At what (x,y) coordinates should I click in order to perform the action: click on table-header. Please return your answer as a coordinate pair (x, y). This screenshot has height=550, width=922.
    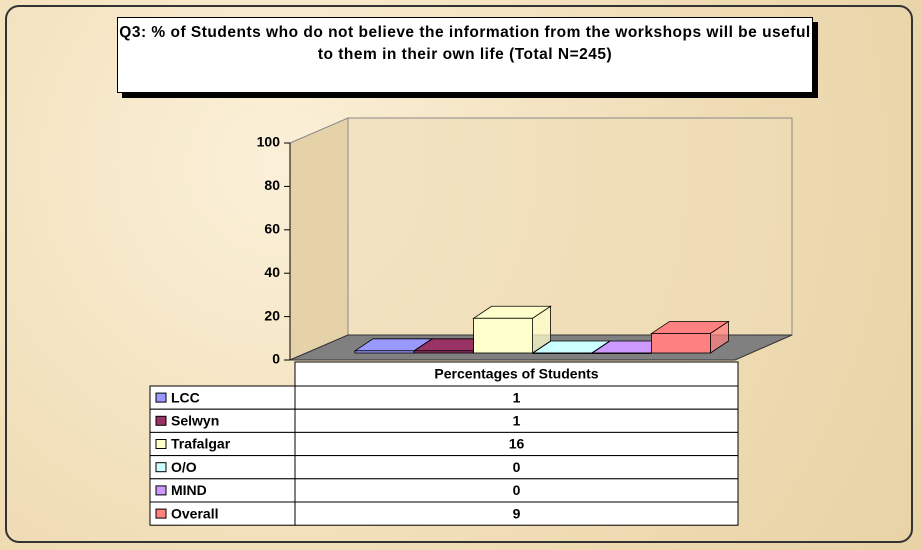
    Looking at the image, I should click on (516, 374).